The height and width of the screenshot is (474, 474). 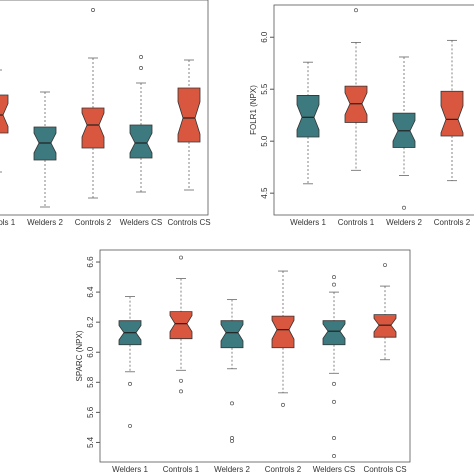 I want to click on y-tick-label: 5.4, so click(x=90, y=442).